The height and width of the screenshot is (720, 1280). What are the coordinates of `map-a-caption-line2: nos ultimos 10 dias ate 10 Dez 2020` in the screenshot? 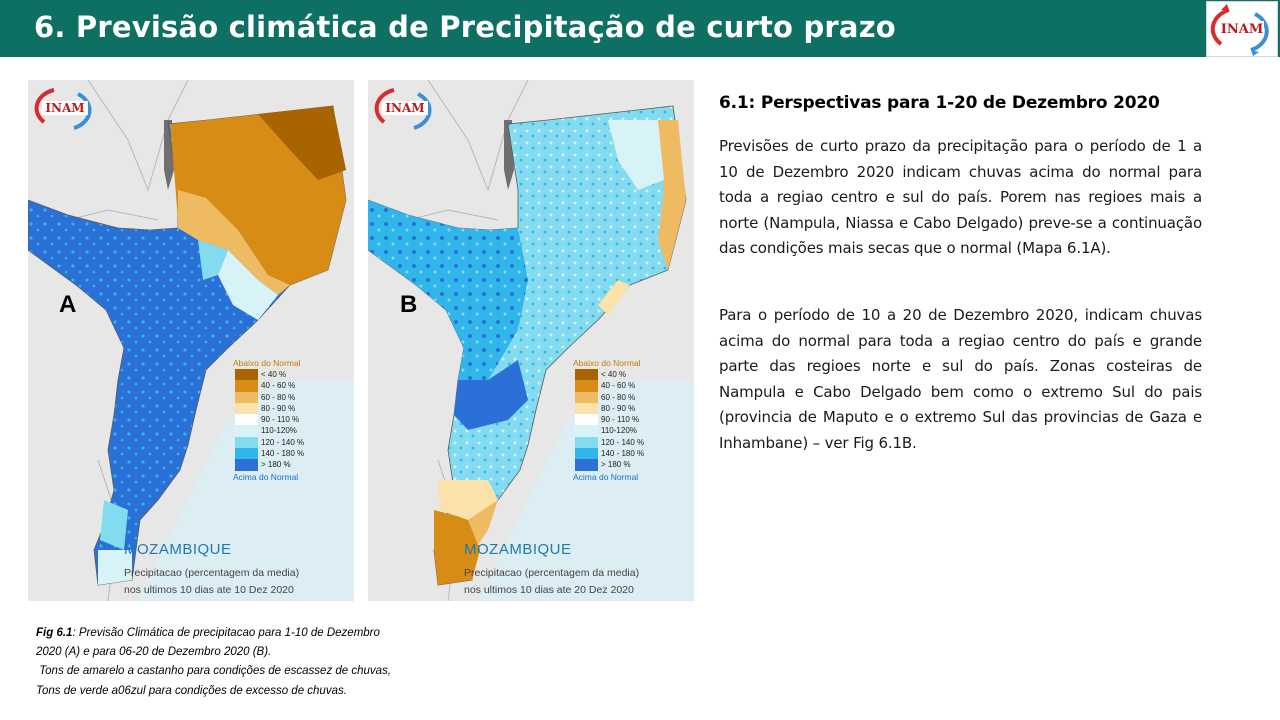 It's located at (209, 590).